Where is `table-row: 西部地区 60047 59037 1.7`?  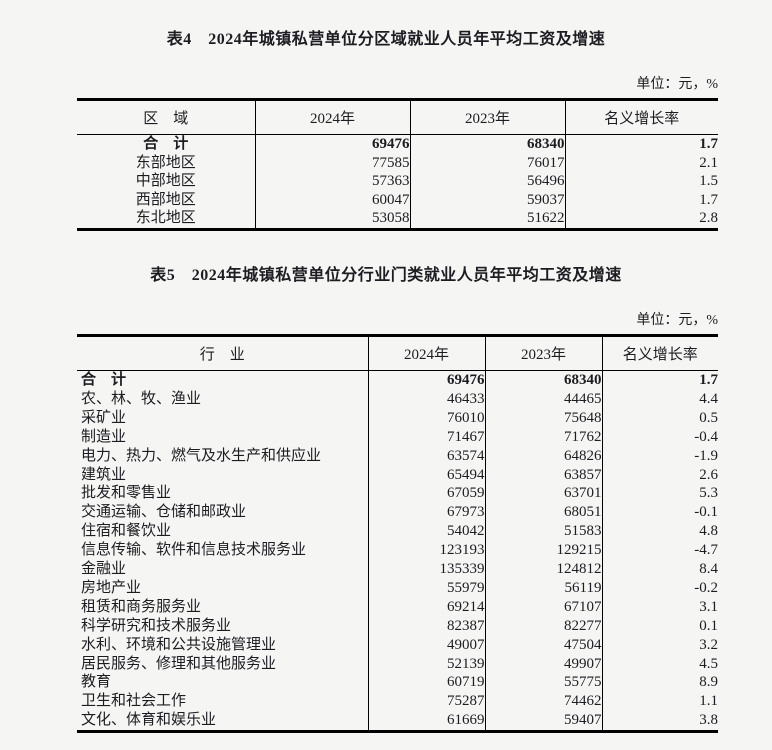
table-row: 西部地区 60047 59037 1.7 is located at coordinates (397, 200).